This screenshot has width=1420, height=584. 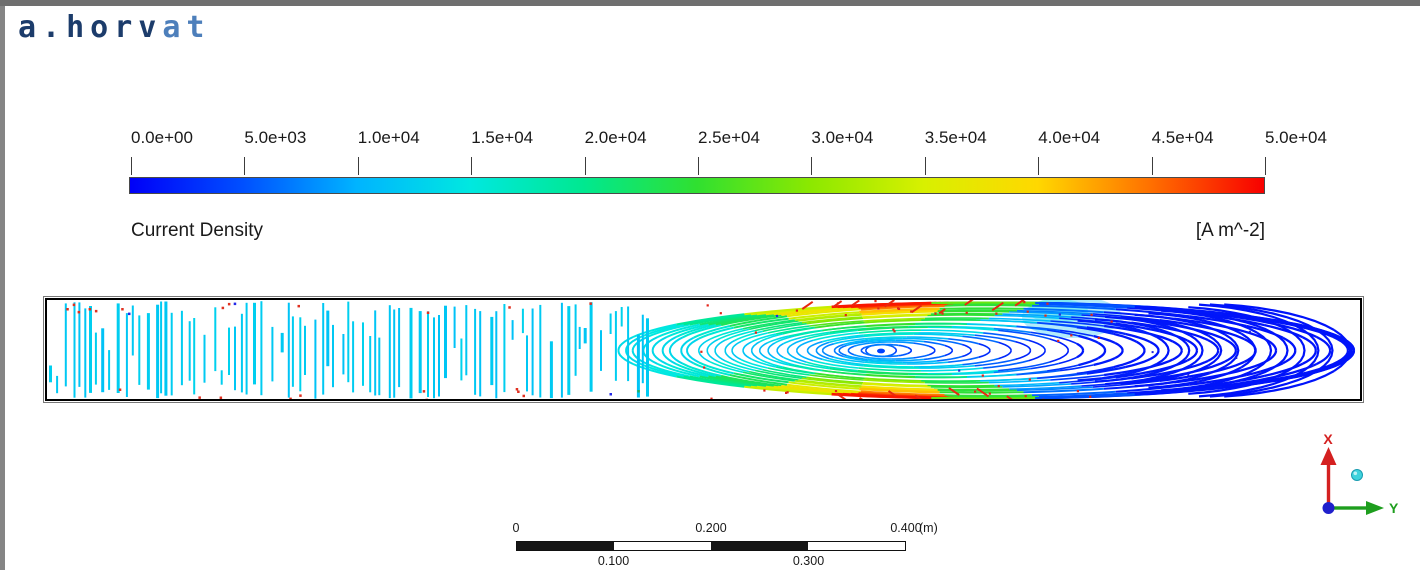 I want to click on colorbar-tick-label: 5.0e+03, so click(x=275, y=137).